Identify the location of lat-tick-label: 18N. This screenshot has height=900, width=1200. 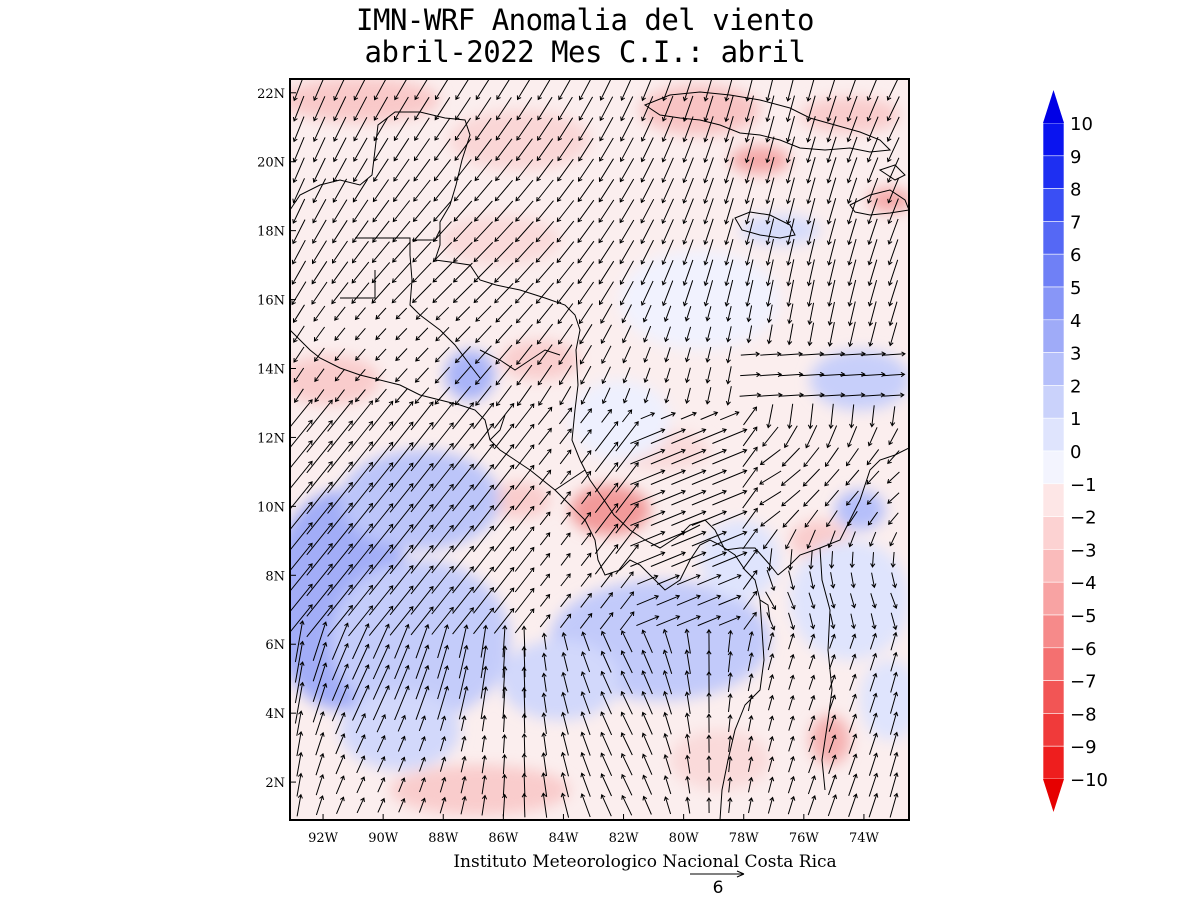
(271, 232).